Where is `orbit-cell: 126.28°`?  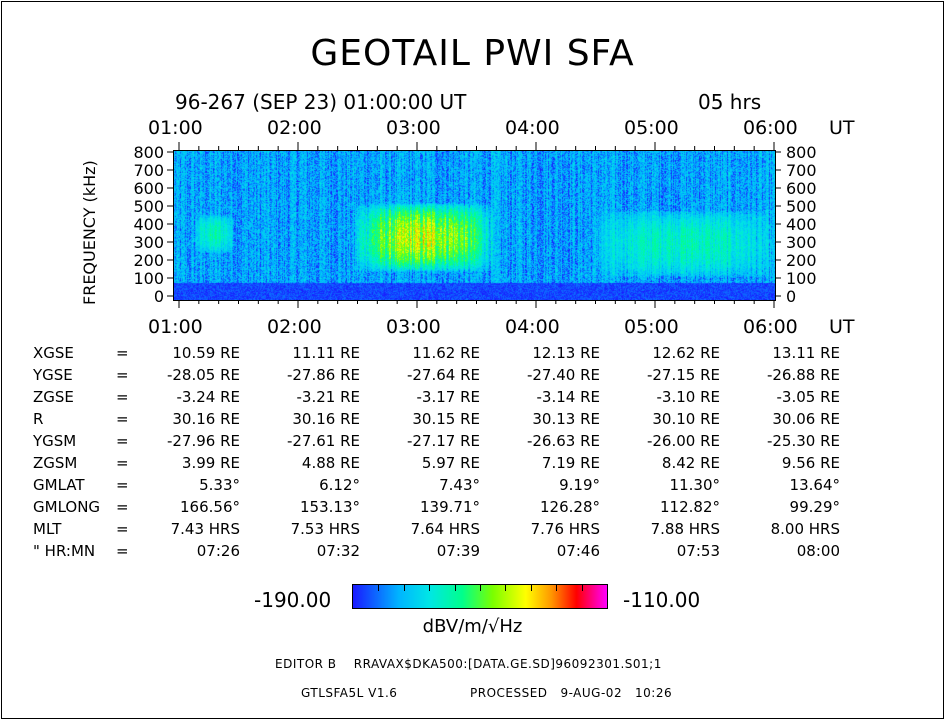 orbit-cell: 126.28° is located at coordinates (570, 507).